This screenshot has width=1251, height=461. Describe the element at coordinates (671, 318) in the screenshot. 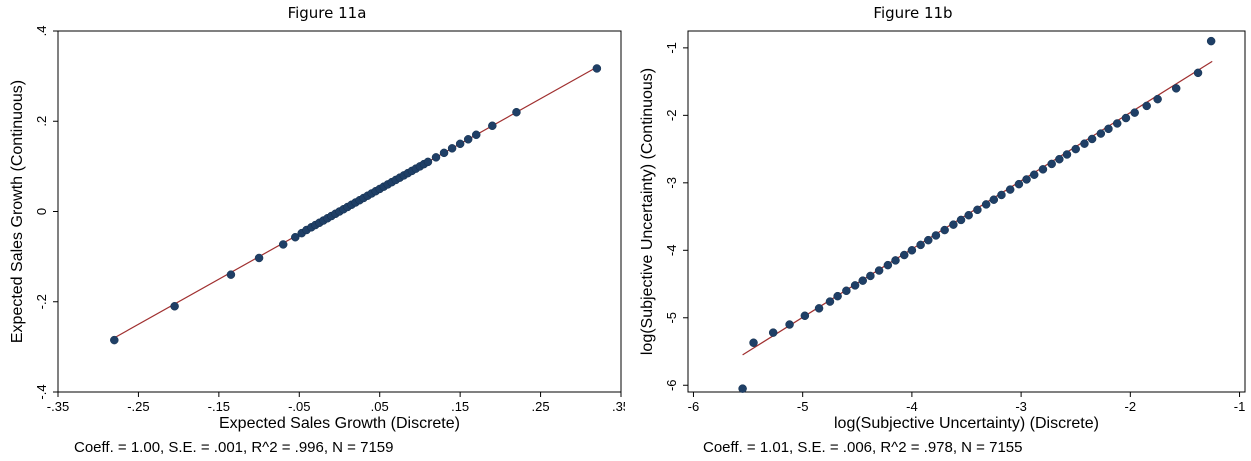

I see `chart-11b-y-tick-label: -5` at that location.